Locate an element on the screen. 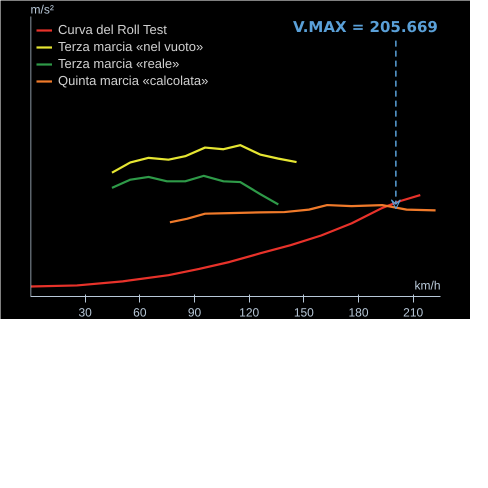 The height and width of the screenshot is (488, 488). legend-label: Terza marcia «reale» is located at coordinates (119, 63).